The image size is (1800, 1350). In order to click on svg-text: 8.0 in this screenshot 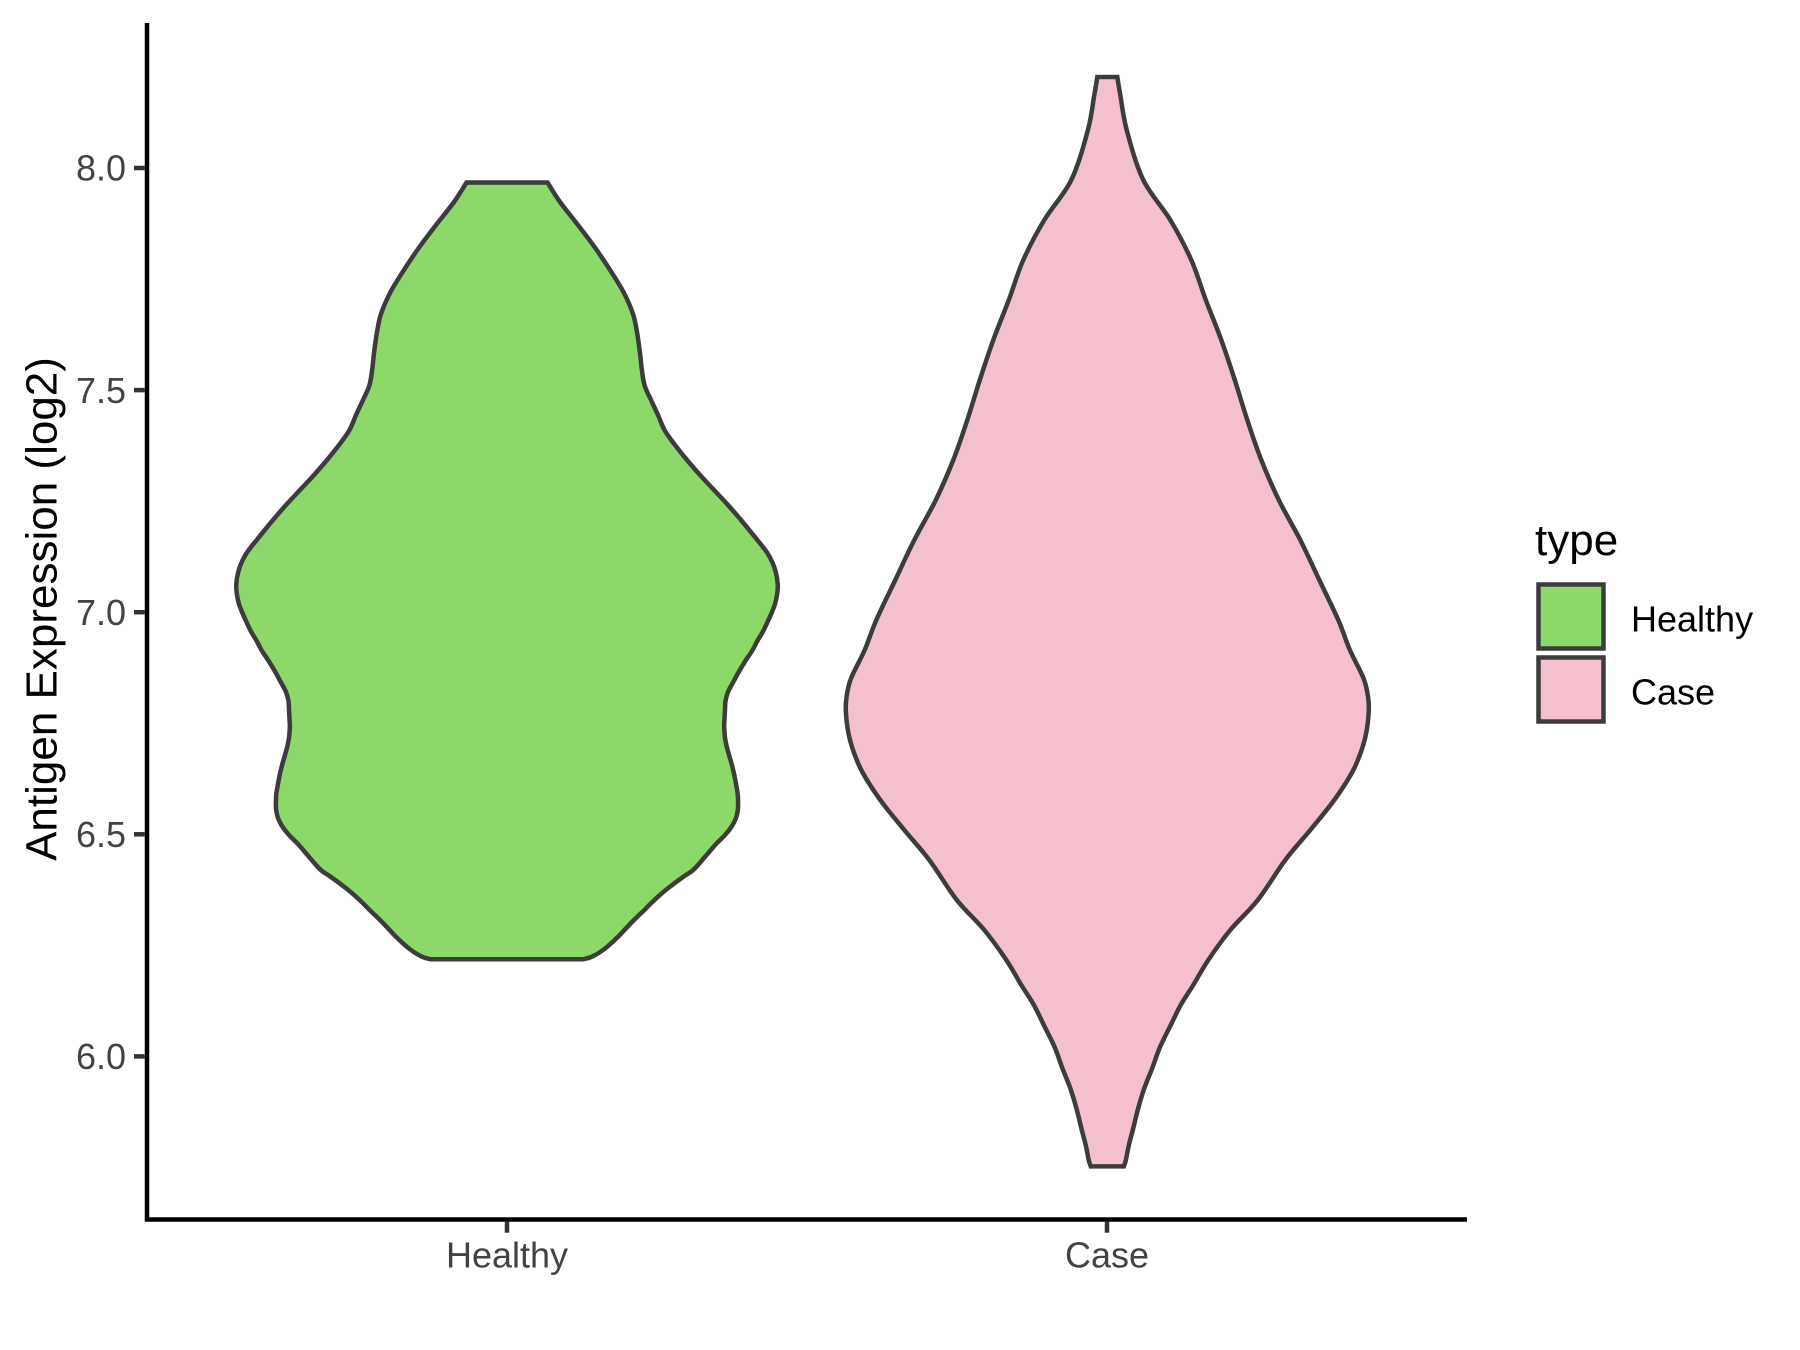, I will do `click(101, 168)`.